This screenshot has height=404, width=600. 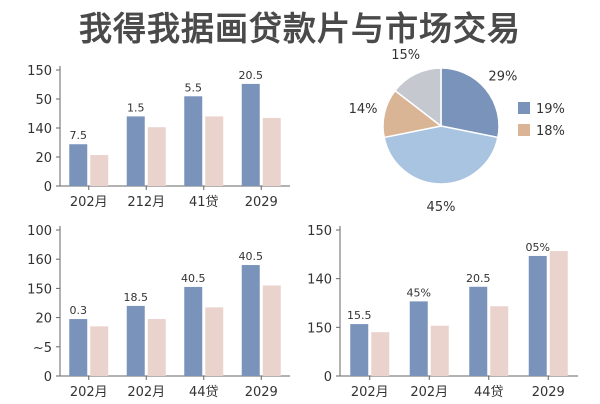 What do you see at coordinates (42, 348) in the screenshot?
I see `c3-y-tick-label: ~5` at bounding box center [42, 348].